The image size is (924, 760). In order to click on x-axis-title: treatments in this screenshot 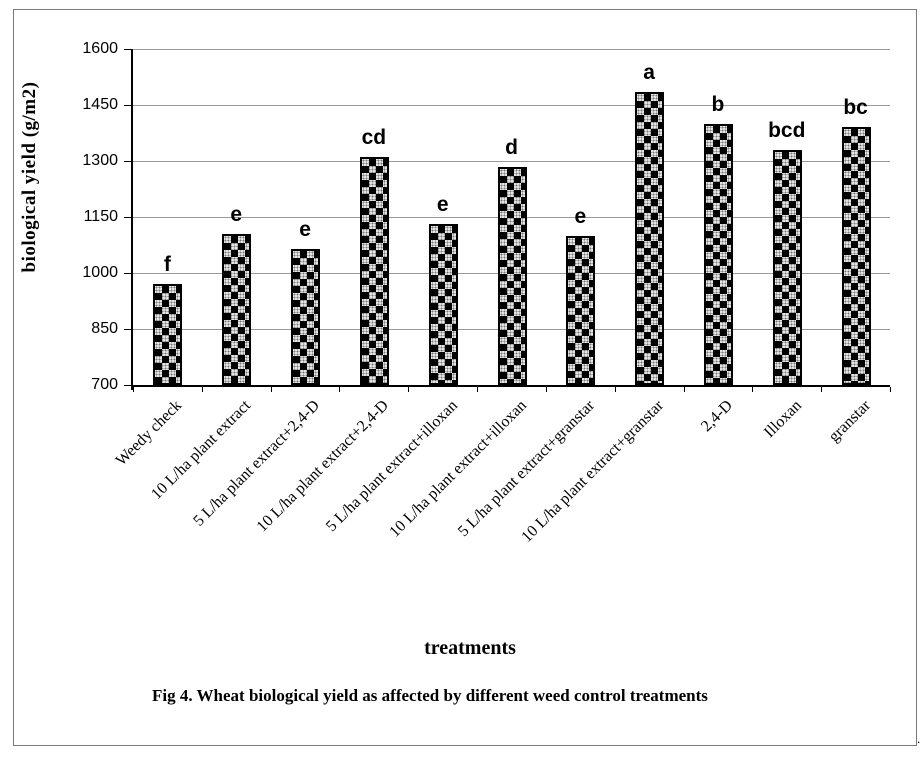, I will do `click(470, 648)`.